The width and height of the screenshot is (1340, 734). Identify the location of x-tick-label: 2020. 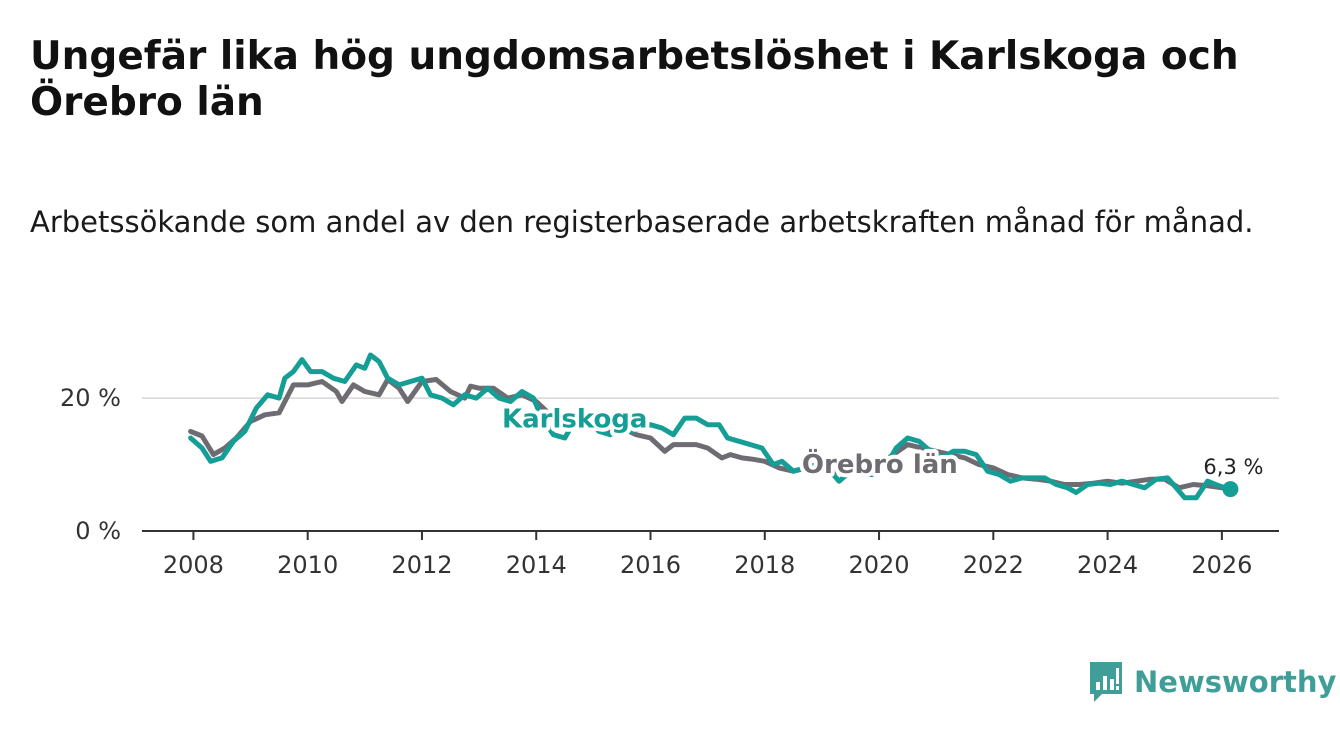
(879, 565).